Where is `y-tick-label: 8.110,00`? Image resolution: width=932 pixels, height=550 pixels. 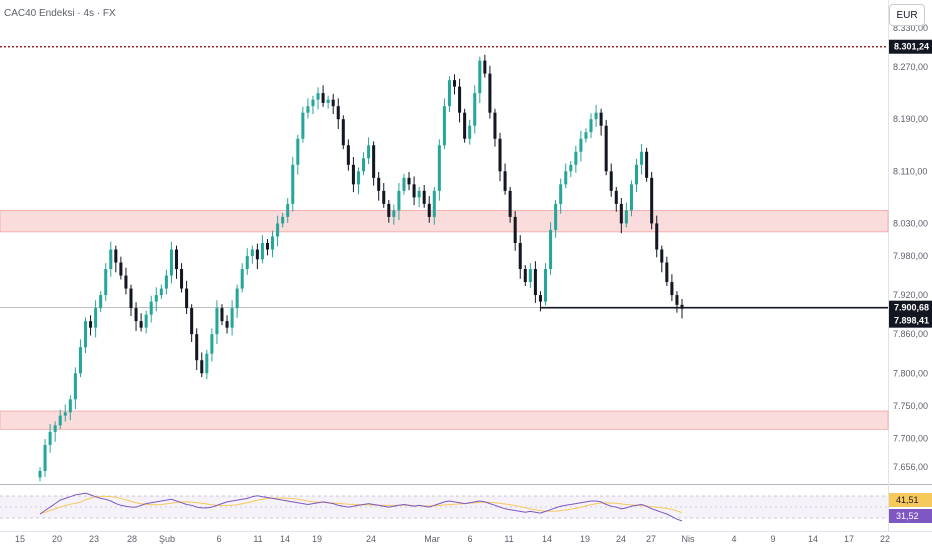
y-tick-label: 8.110,00 is located at coordinates (910, 171).